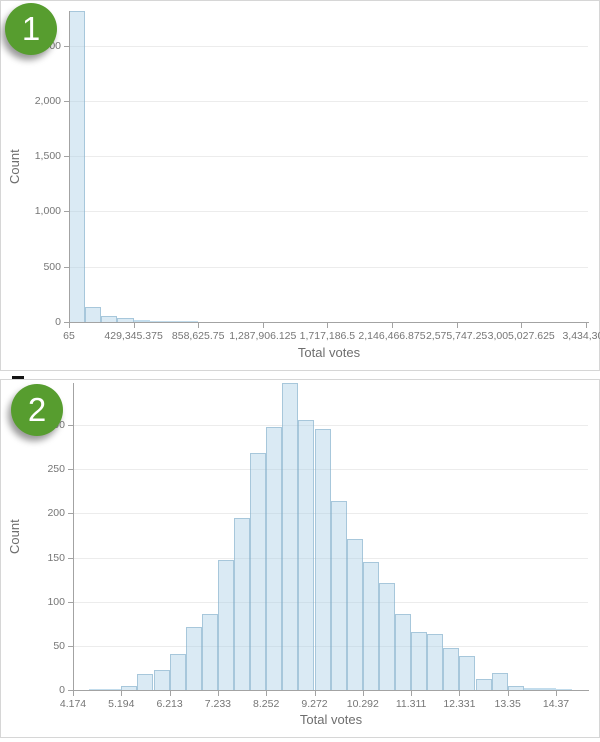  I want to click on x-tick-label: 1,717,186.5, so click(327, 336).